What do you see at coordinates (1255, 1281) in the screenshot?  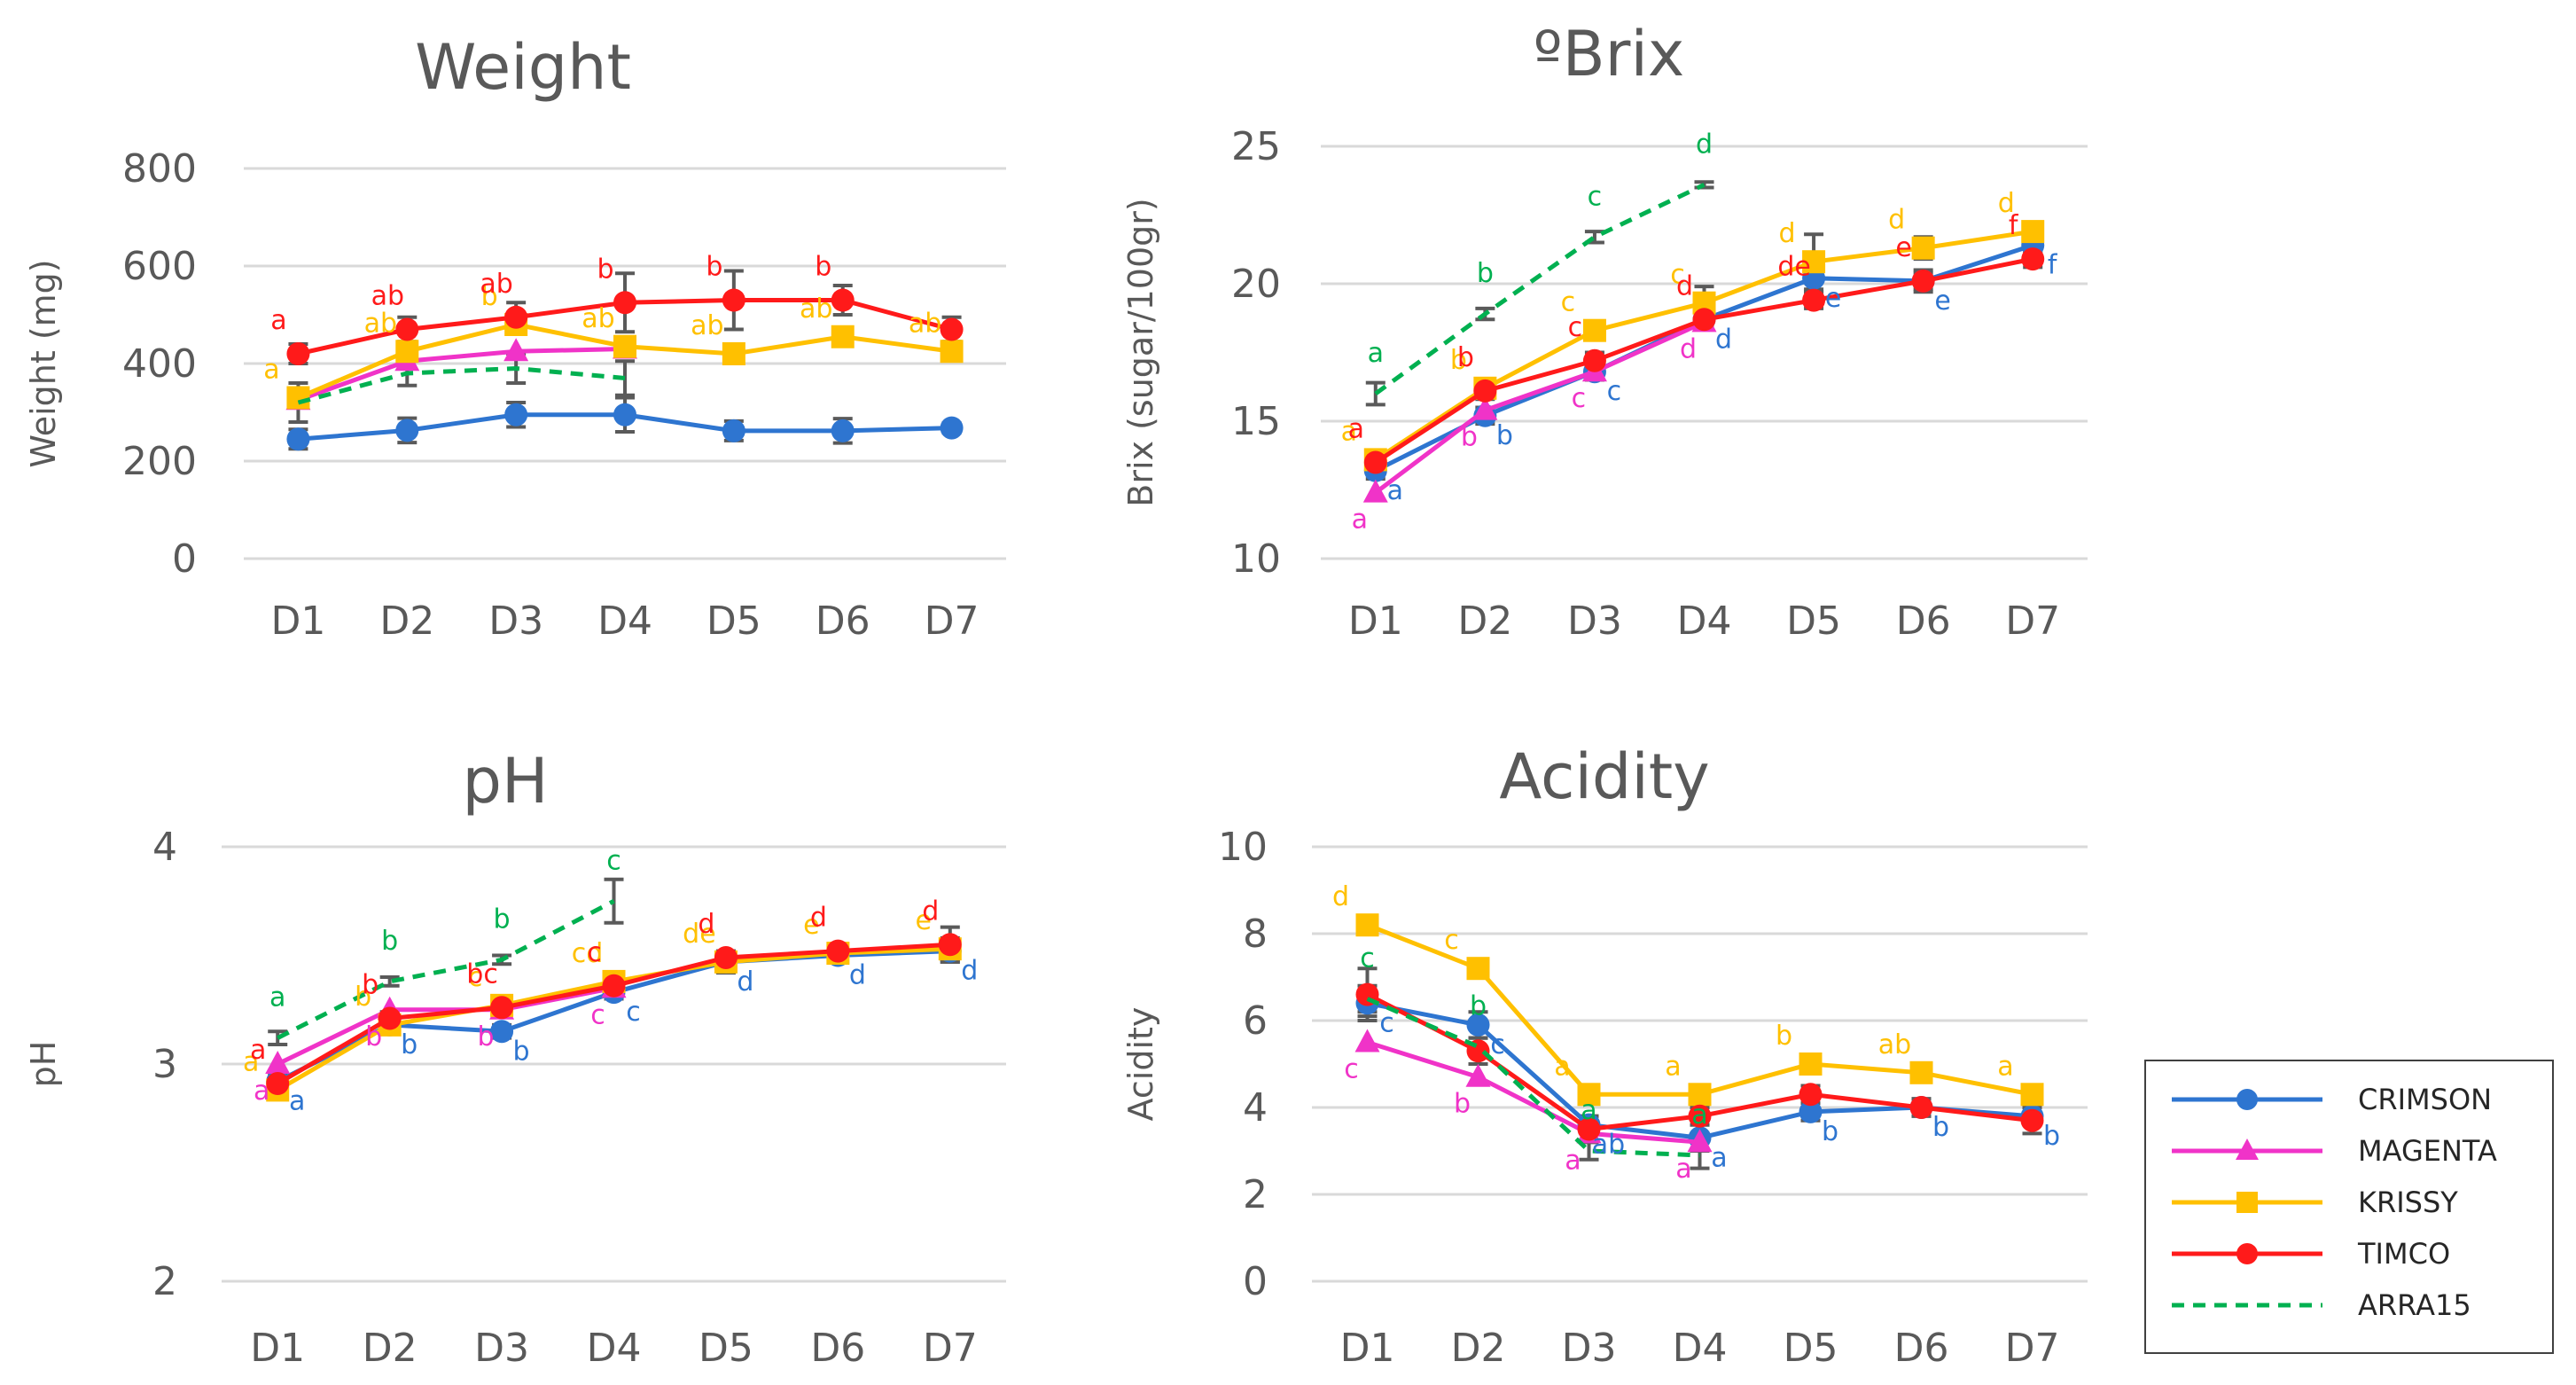 I see `y-tick-label: 0` at bounding box center [1255, 1281].